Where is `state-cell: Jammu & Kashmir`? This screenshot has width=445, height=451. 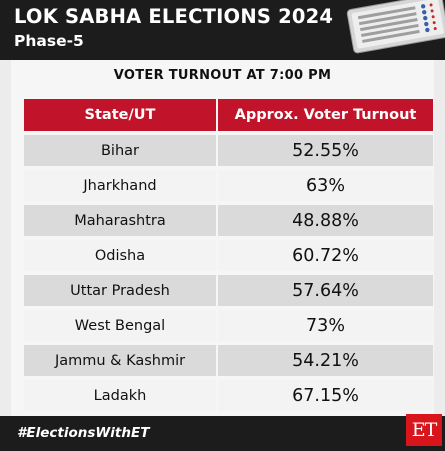 state-cell: Jammu & Kashmir is located at coordinates (121, 360).